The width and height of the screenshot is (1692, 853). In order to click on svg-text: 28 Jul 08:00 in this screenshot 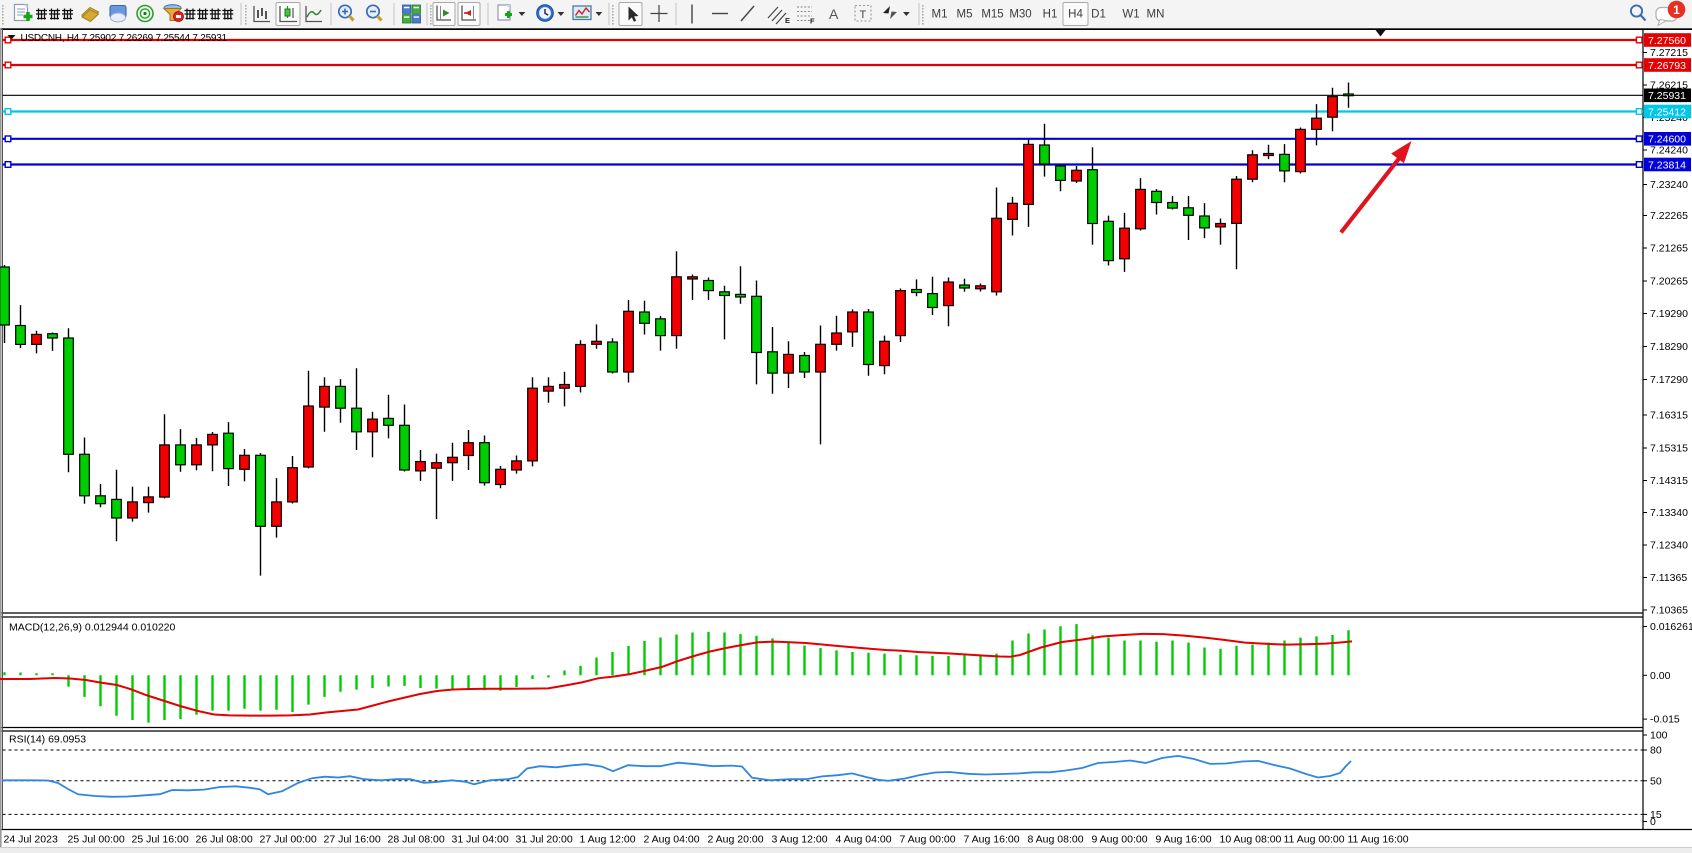, I will do `click(416, 840)`.